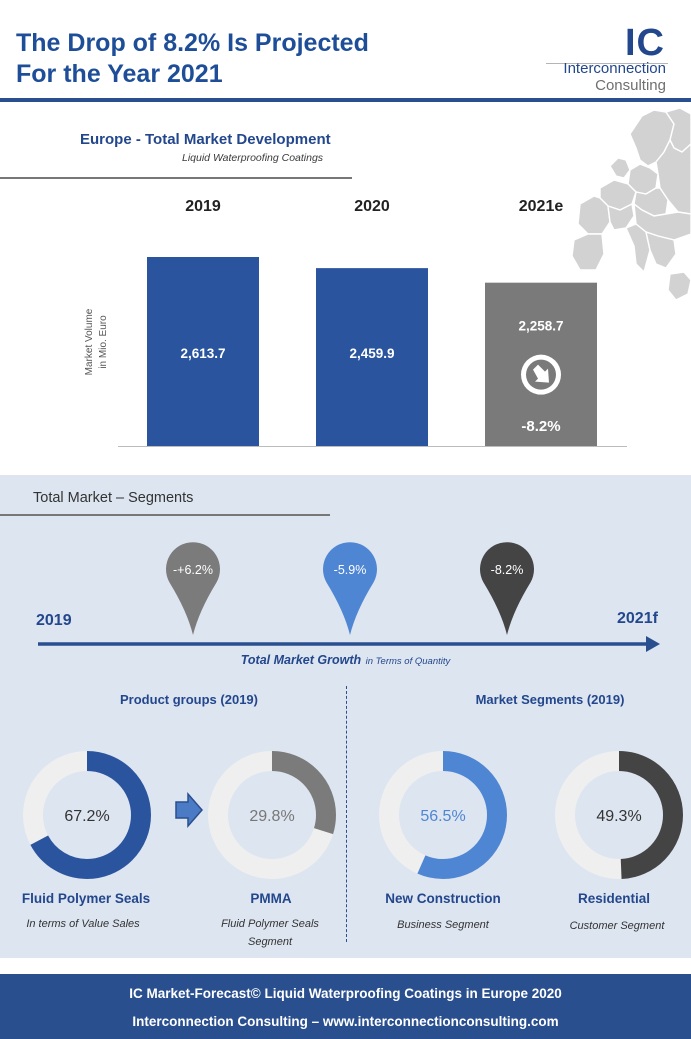 This screenshot has height=1039, width=691. I want to click on value-label-2019: 2,613.7, so click(202, 353).